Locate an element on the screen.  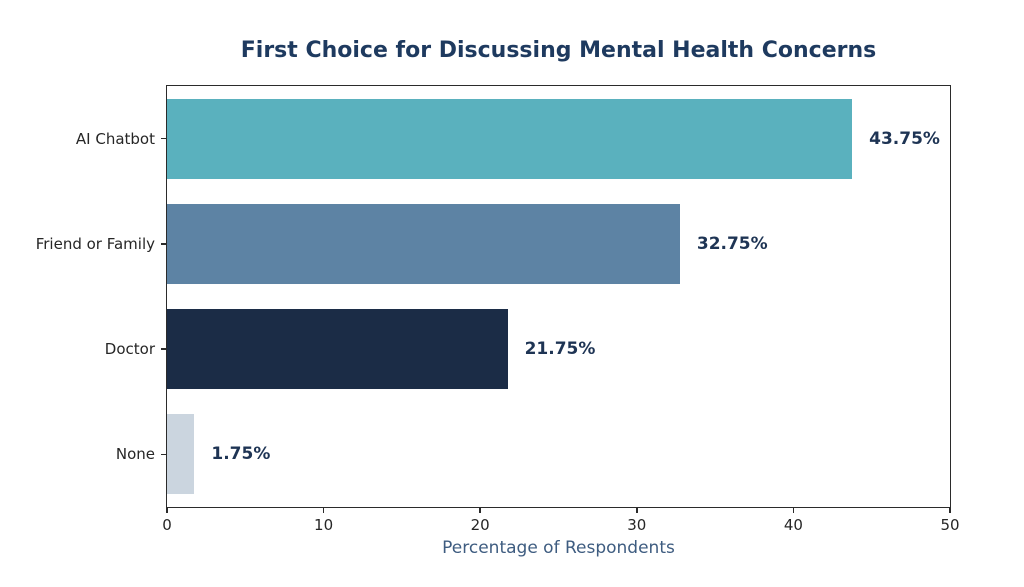
bar-value-label: 1.75% is located at coordinates (241, 454).